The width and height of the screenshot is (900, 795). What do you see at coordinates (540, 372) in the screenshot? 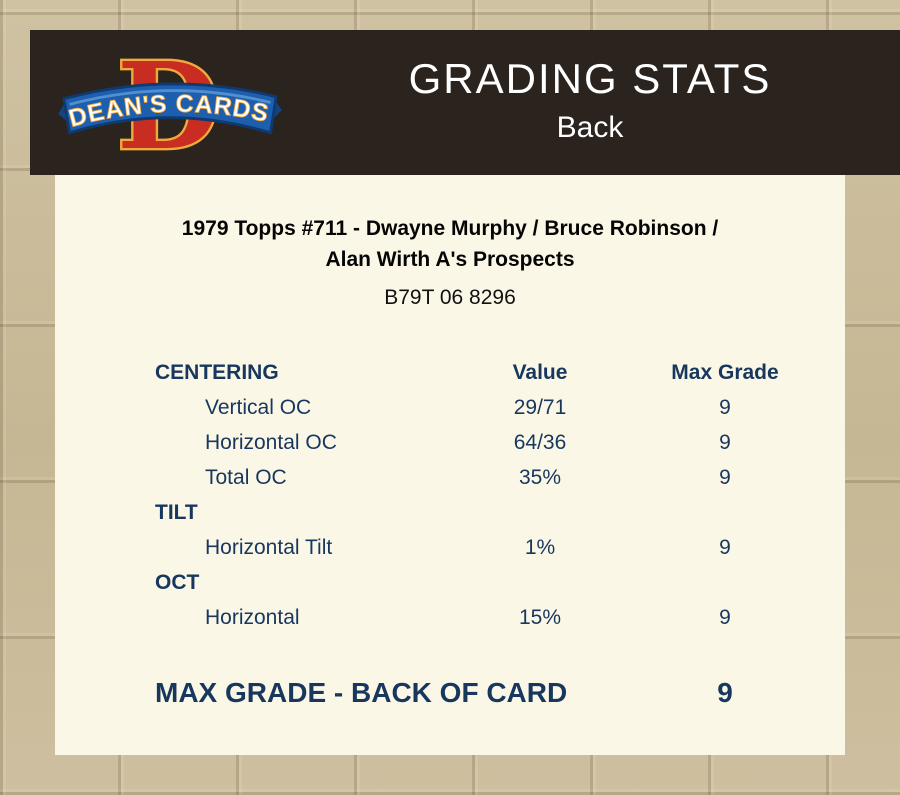
I see `column-header-value: Value` at bounding box center [540, 372].